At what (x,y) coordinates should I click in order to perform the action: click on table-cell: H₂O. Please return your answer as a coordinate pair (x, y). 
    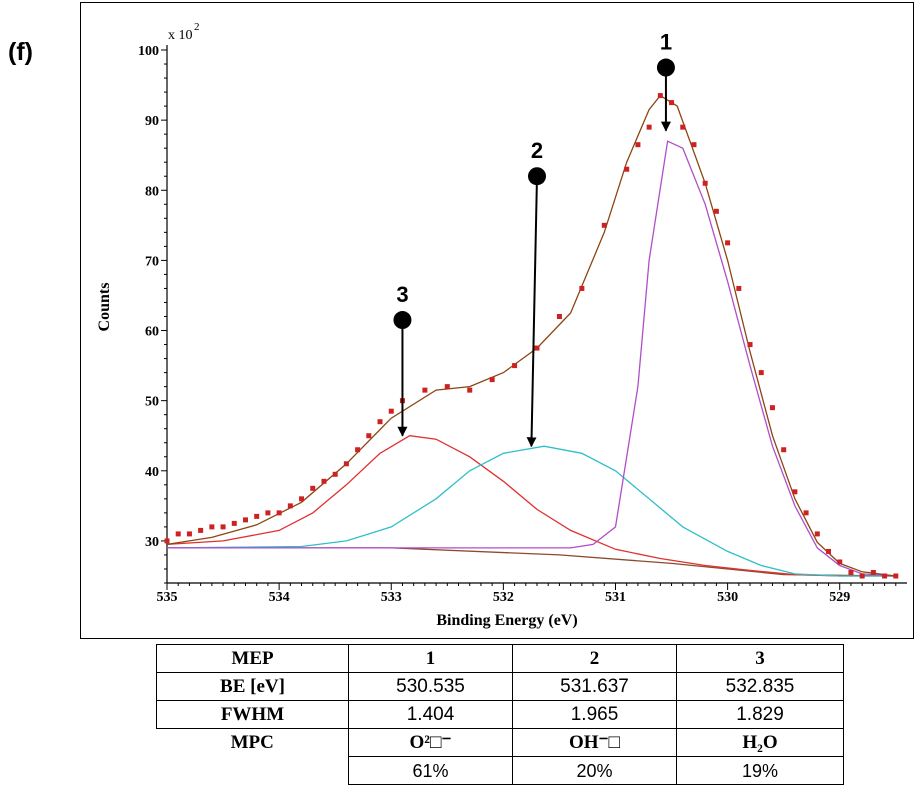
    Looking at the image, I should click on (760, 742).